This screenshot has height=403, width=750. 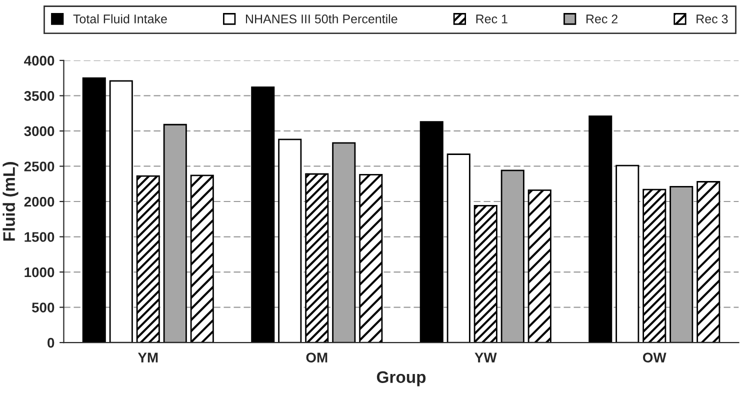 I want to click on y-tick-label: 3000, so click(x=39, y=131).